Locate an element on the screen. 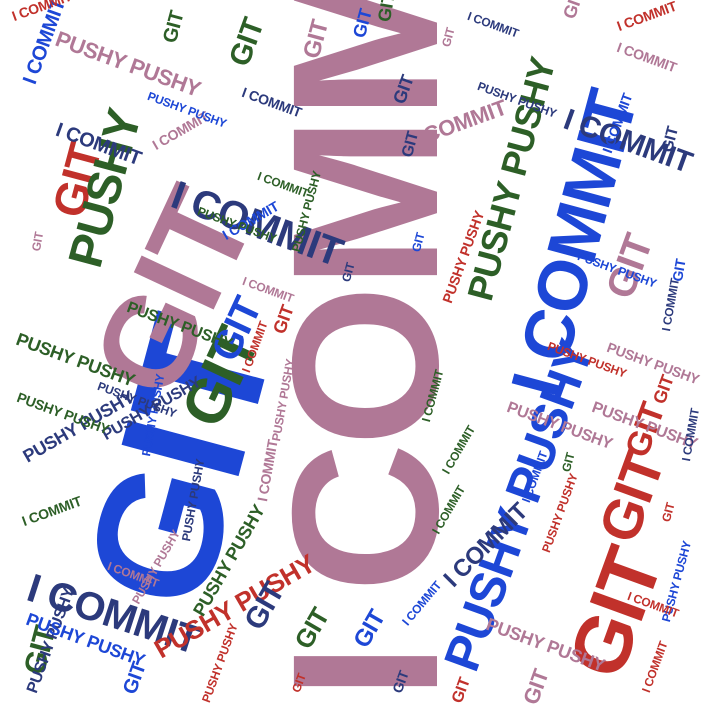 Image resolution: width=707 pixels, height=707 pixels. word-git-red-mid: GIT is located at coordinates (631, 497).